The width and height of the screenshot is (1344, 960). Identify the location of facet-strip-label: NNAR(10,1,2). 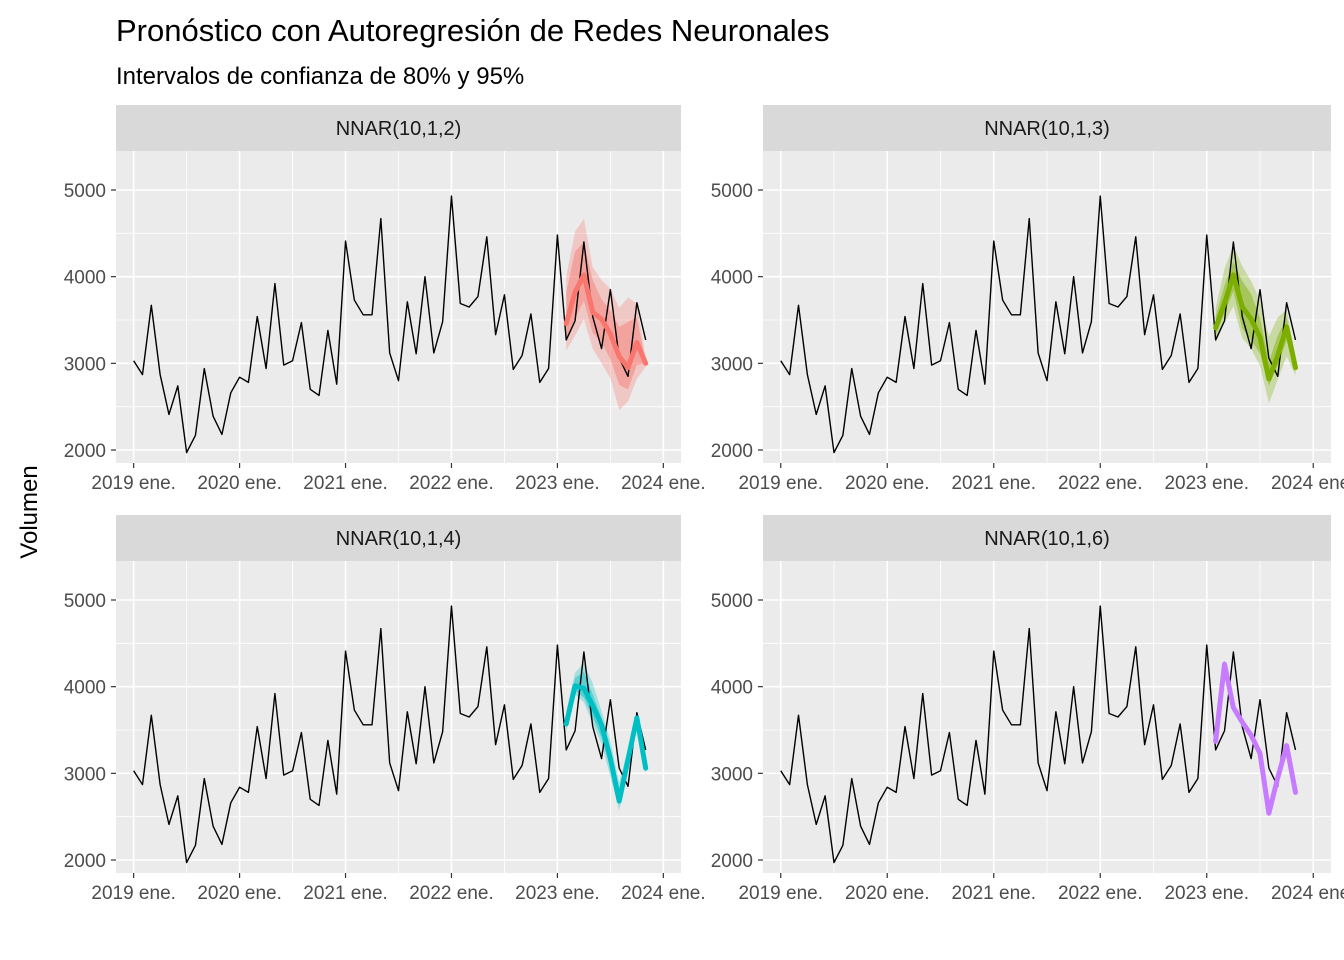
(399, 129).